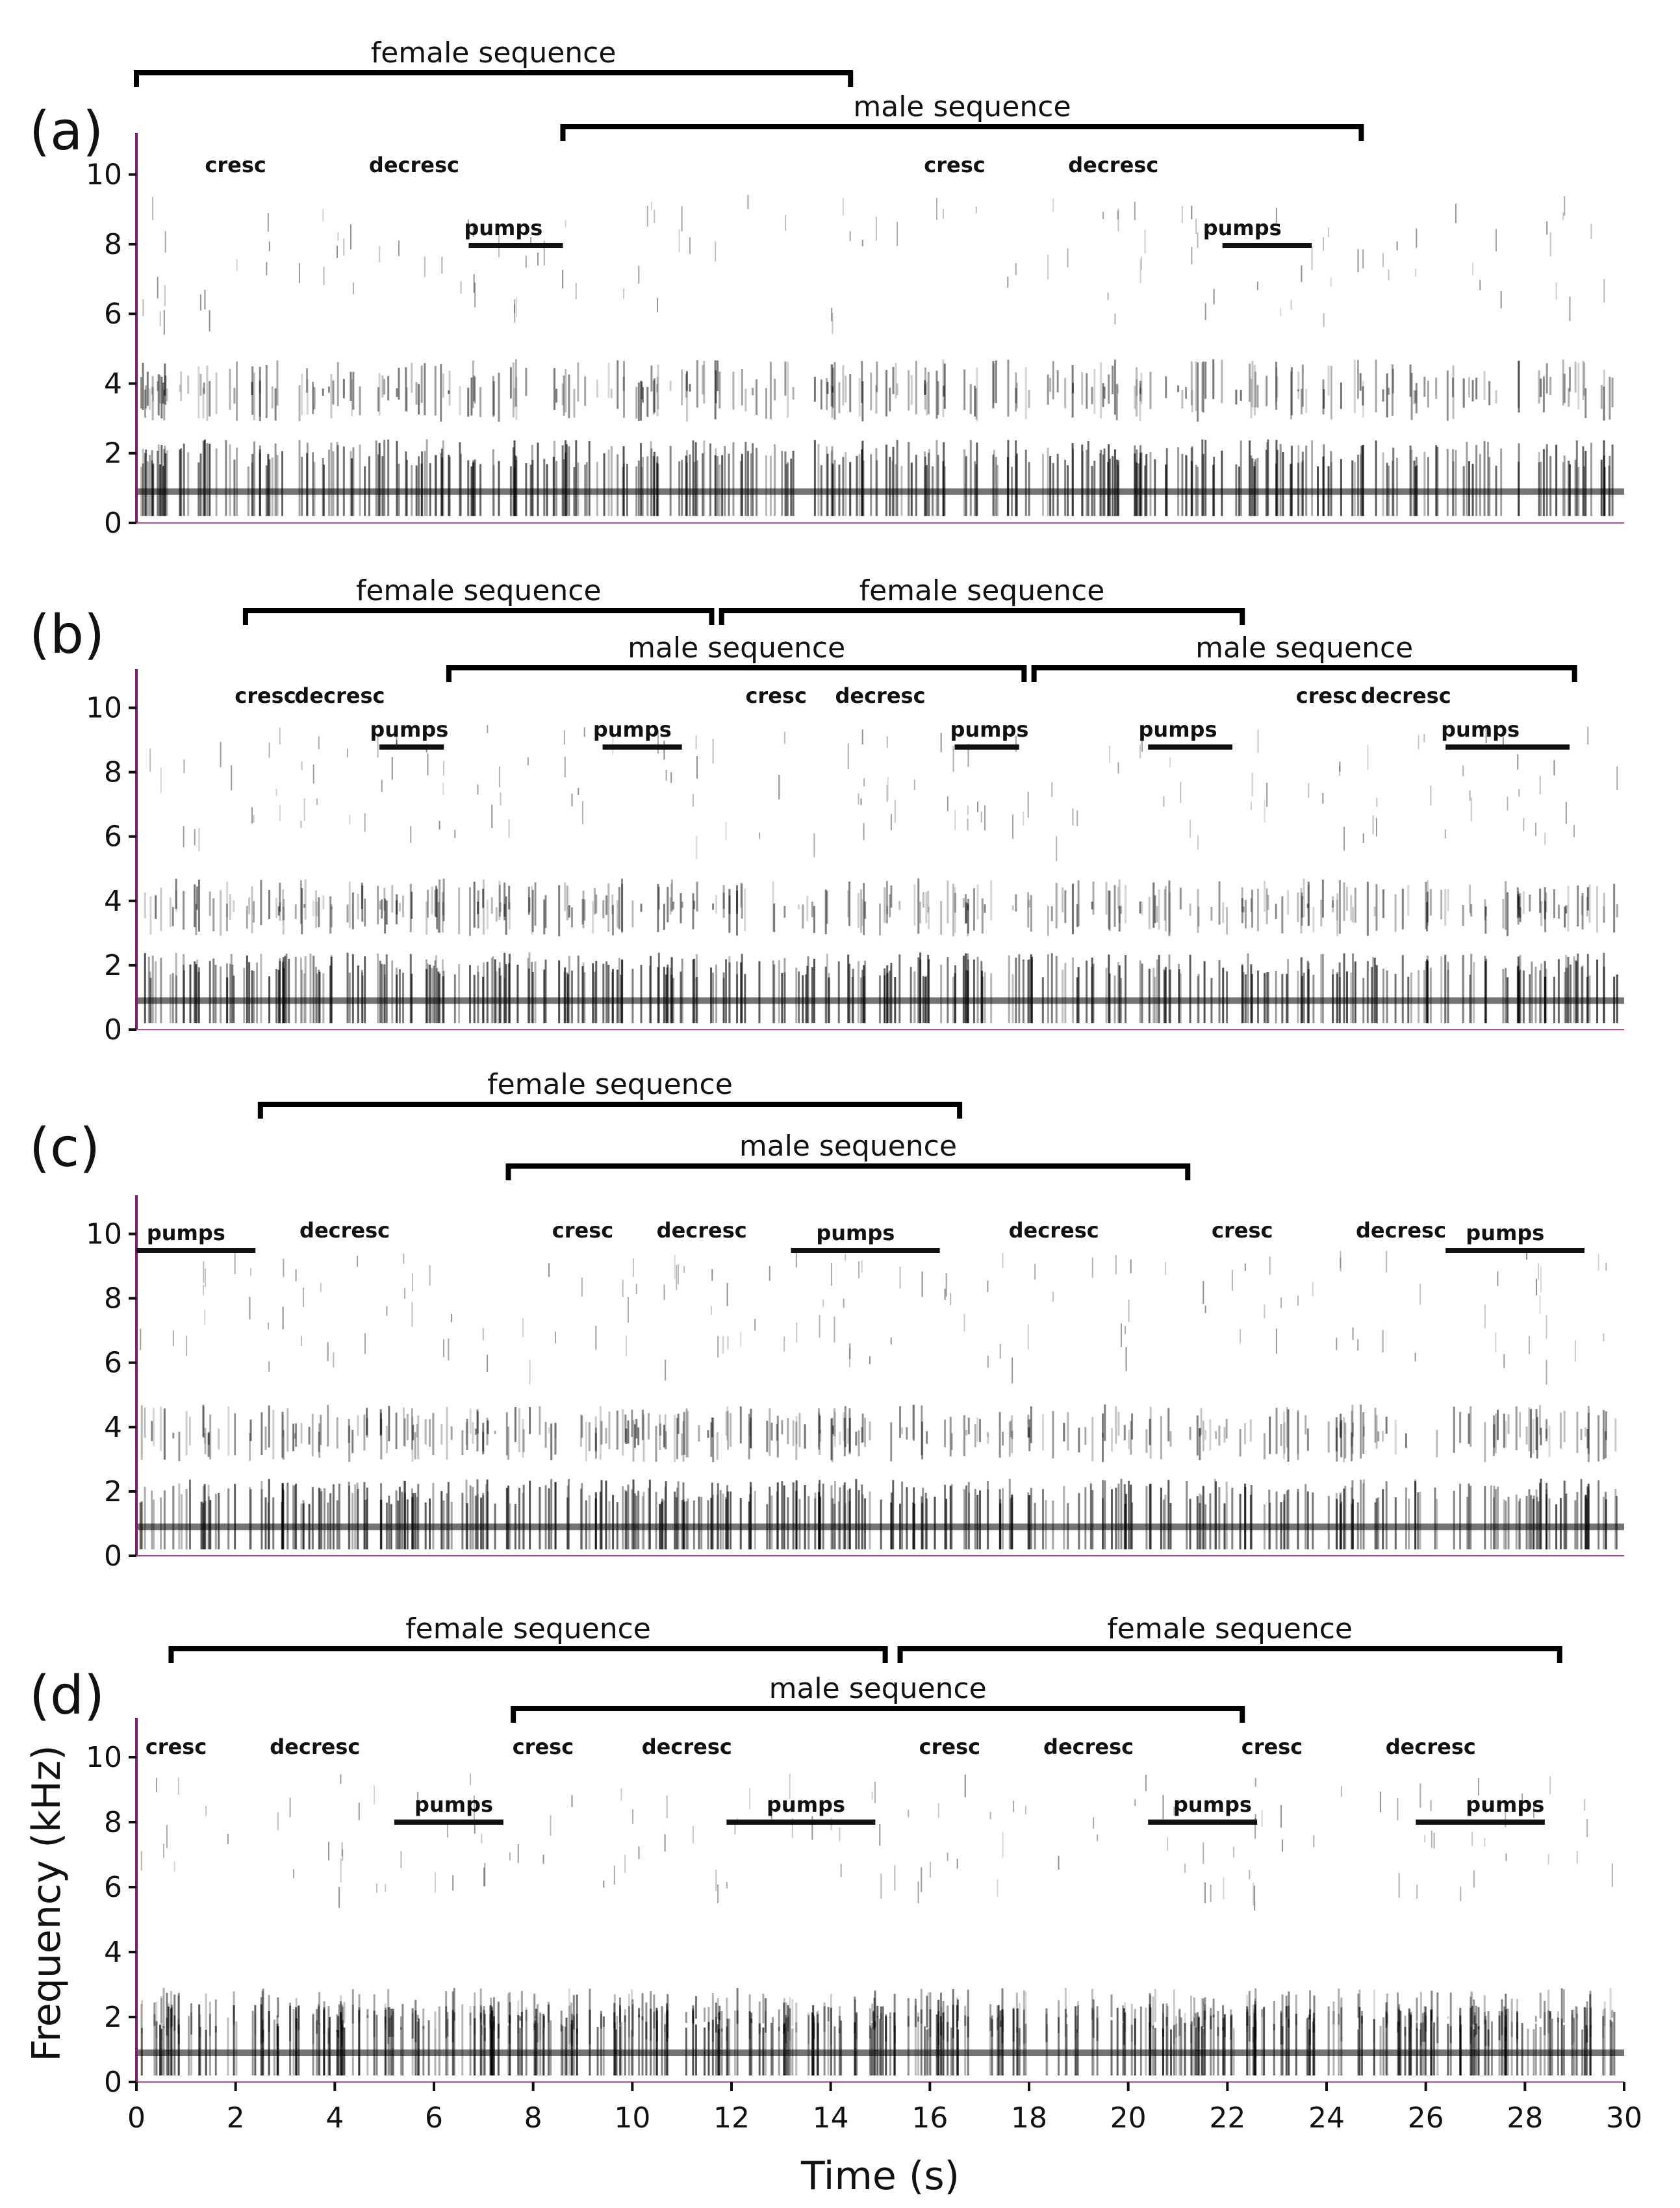 The width and height of the screenshot is (1680, 2208). What do you see at coordinates (47, 1903) in the screenshot?
I see `y-axis-title: Frequency (kHz)` at bounding box center [47, 1903].